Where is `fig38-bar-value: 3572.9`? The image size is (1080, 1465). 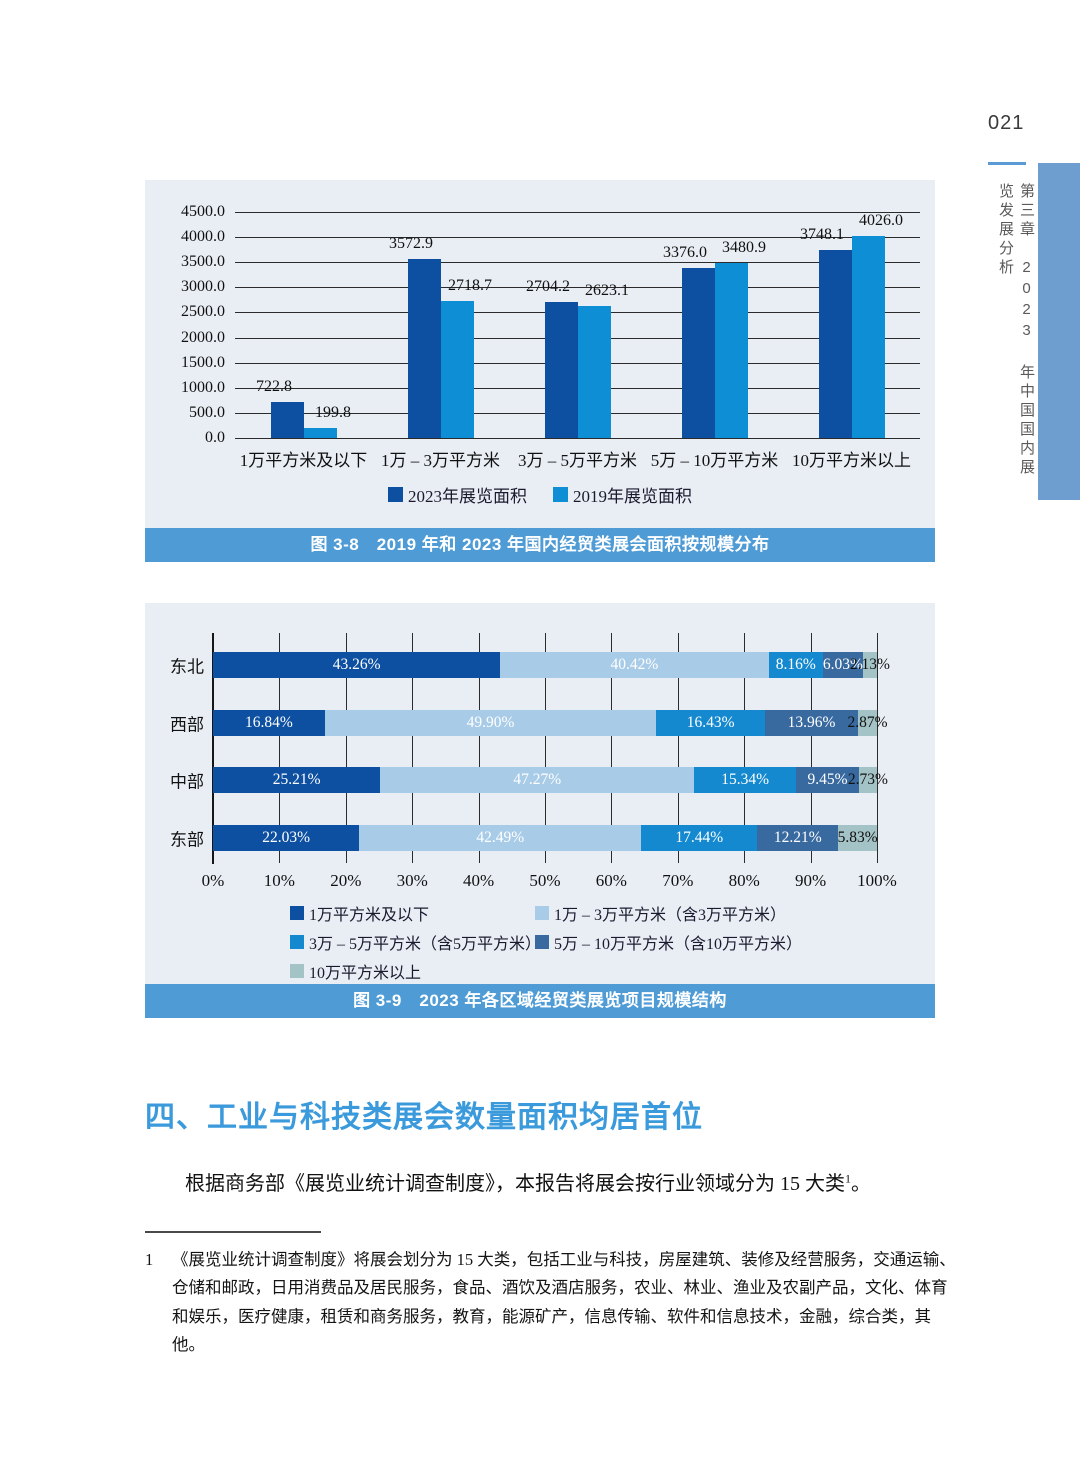
fig38-bar-value: 3572.9 is located at coordinates (411, 243).